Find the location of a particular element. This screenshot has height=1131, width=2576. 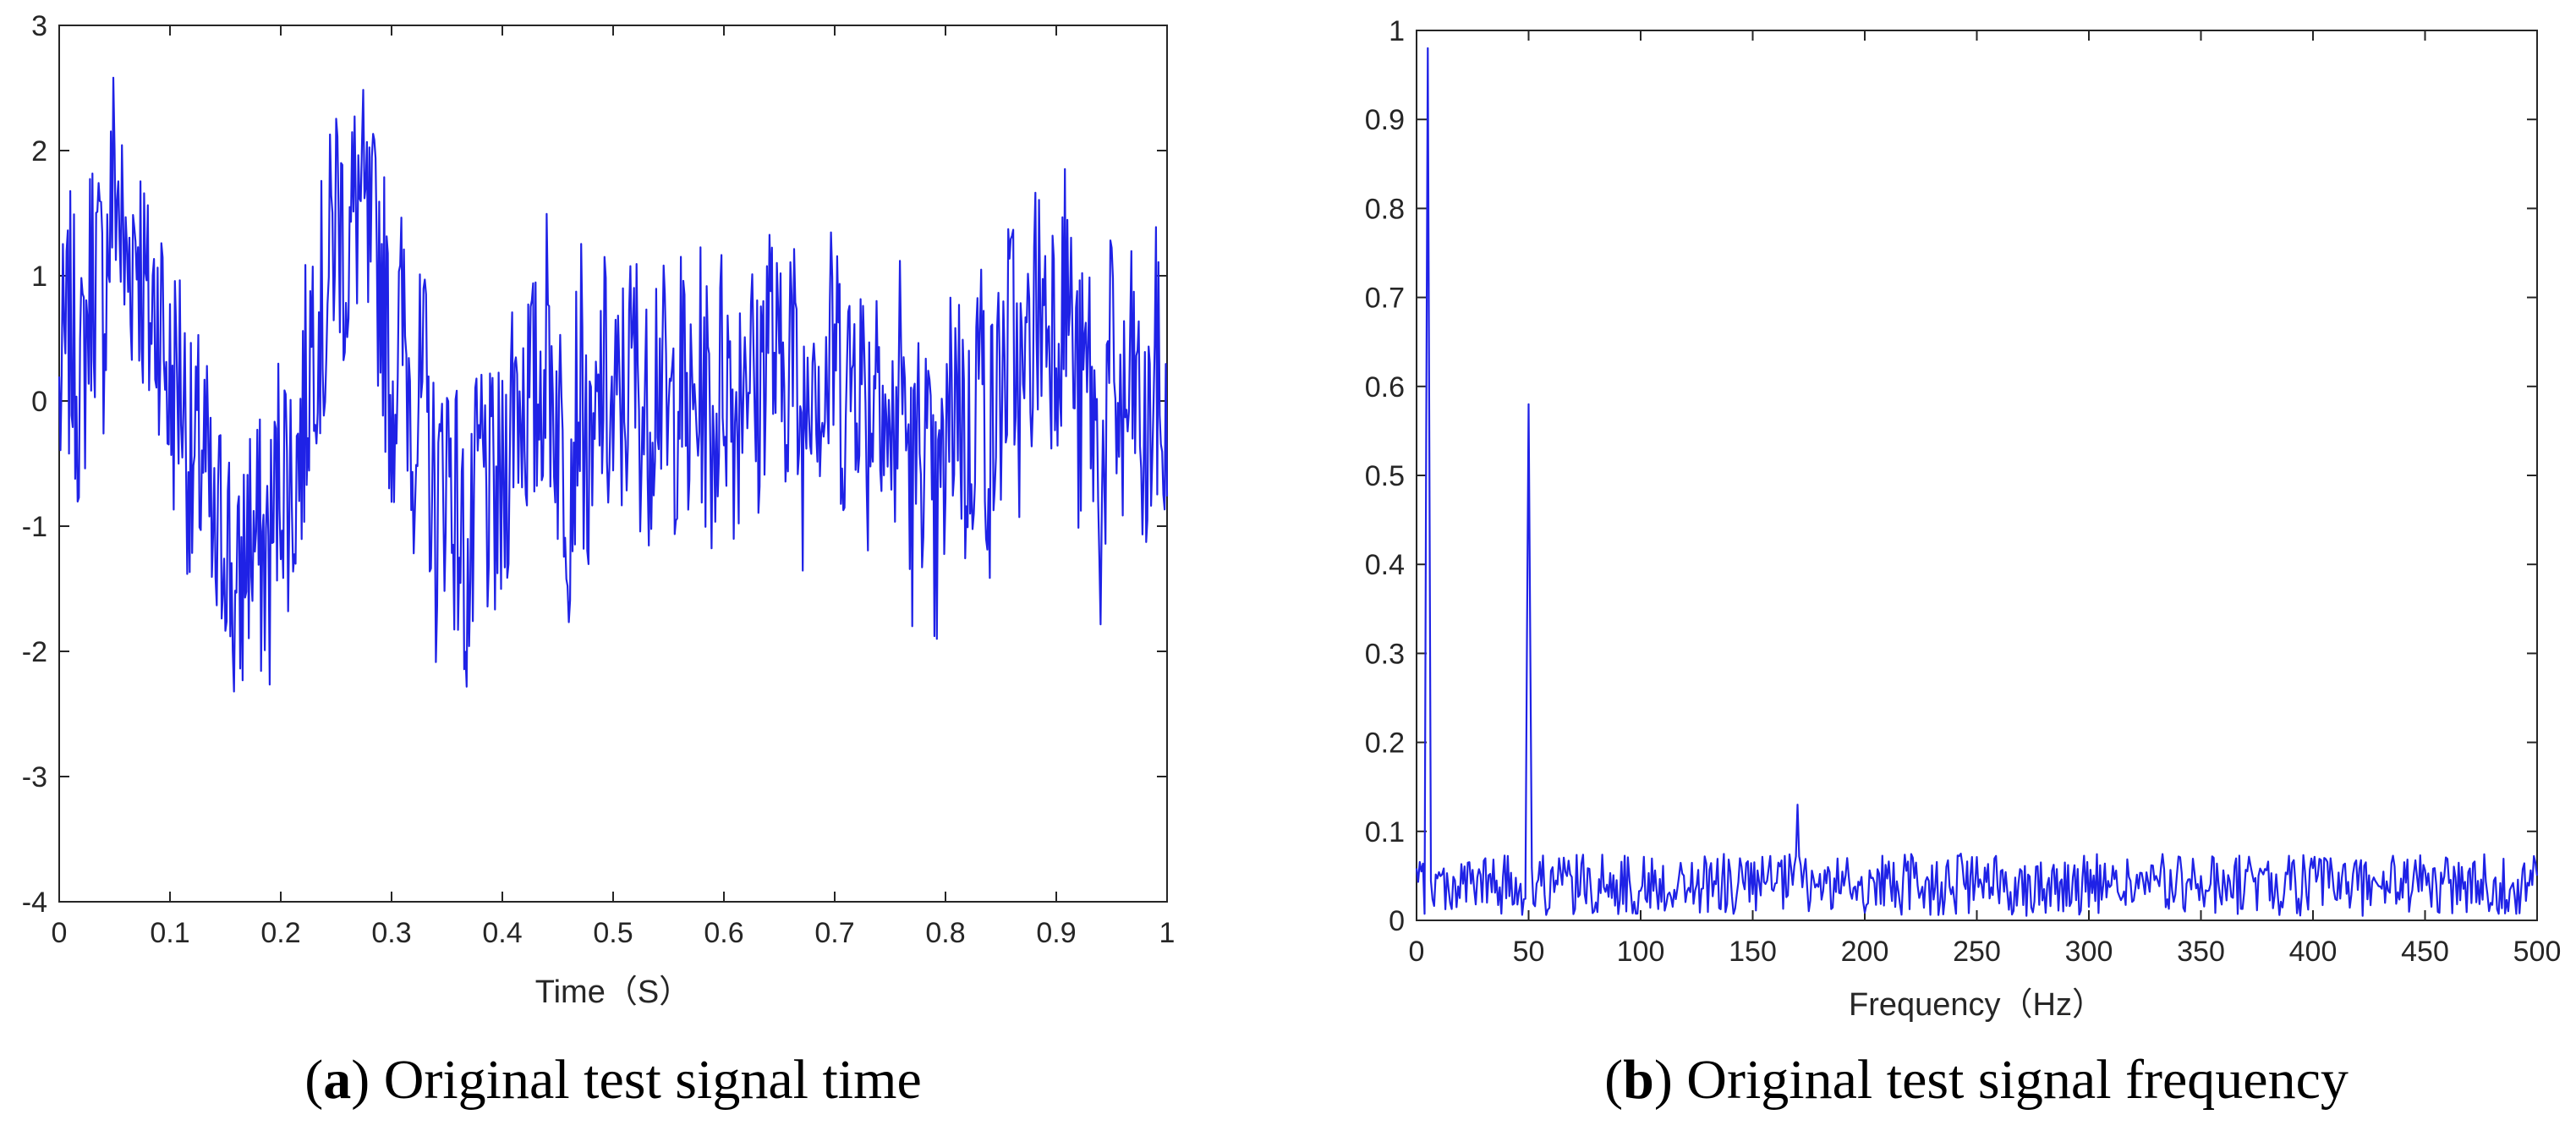

x-tick-label: 450 is located at coordinates (2425, 952).